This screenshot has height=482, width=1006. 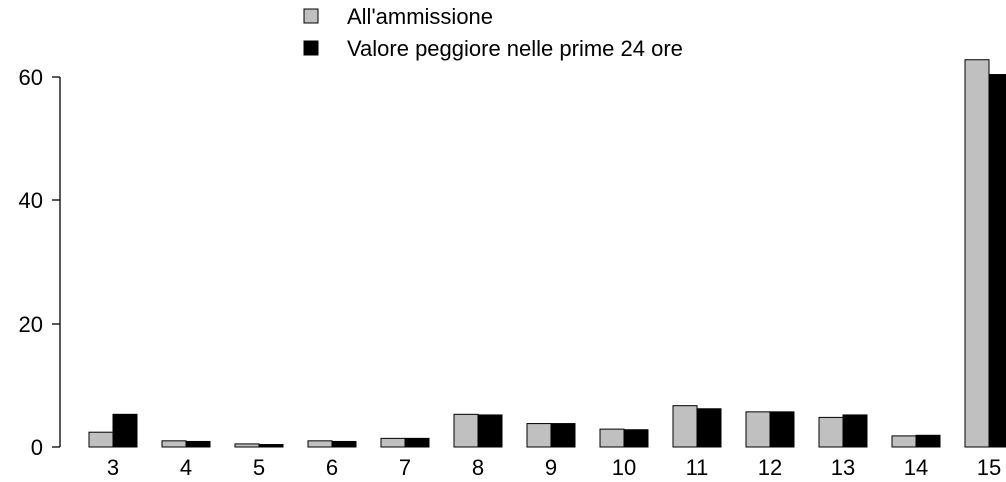 What do you see at coordinates (31, 324) in the screenshot?
I see `y-tick-label-20: 20` at bounding box center [31, 324].